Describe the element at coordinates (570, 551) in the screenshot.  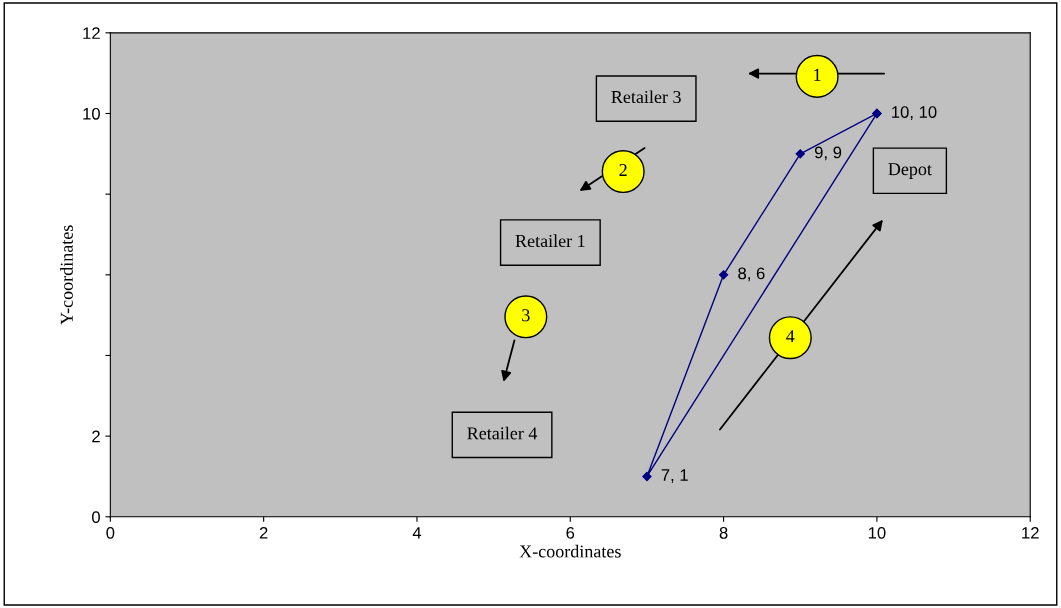
I see `x-axis-title: X-coordinates` at that location.